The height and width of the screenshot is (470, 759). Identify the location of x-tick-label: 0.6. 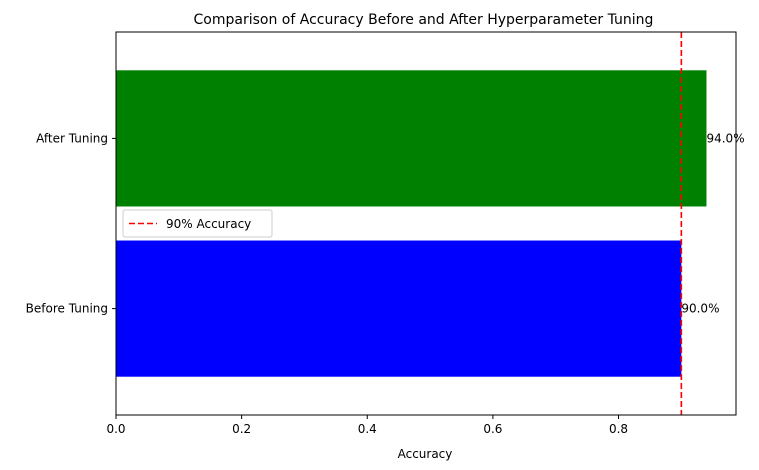
(492, 429).